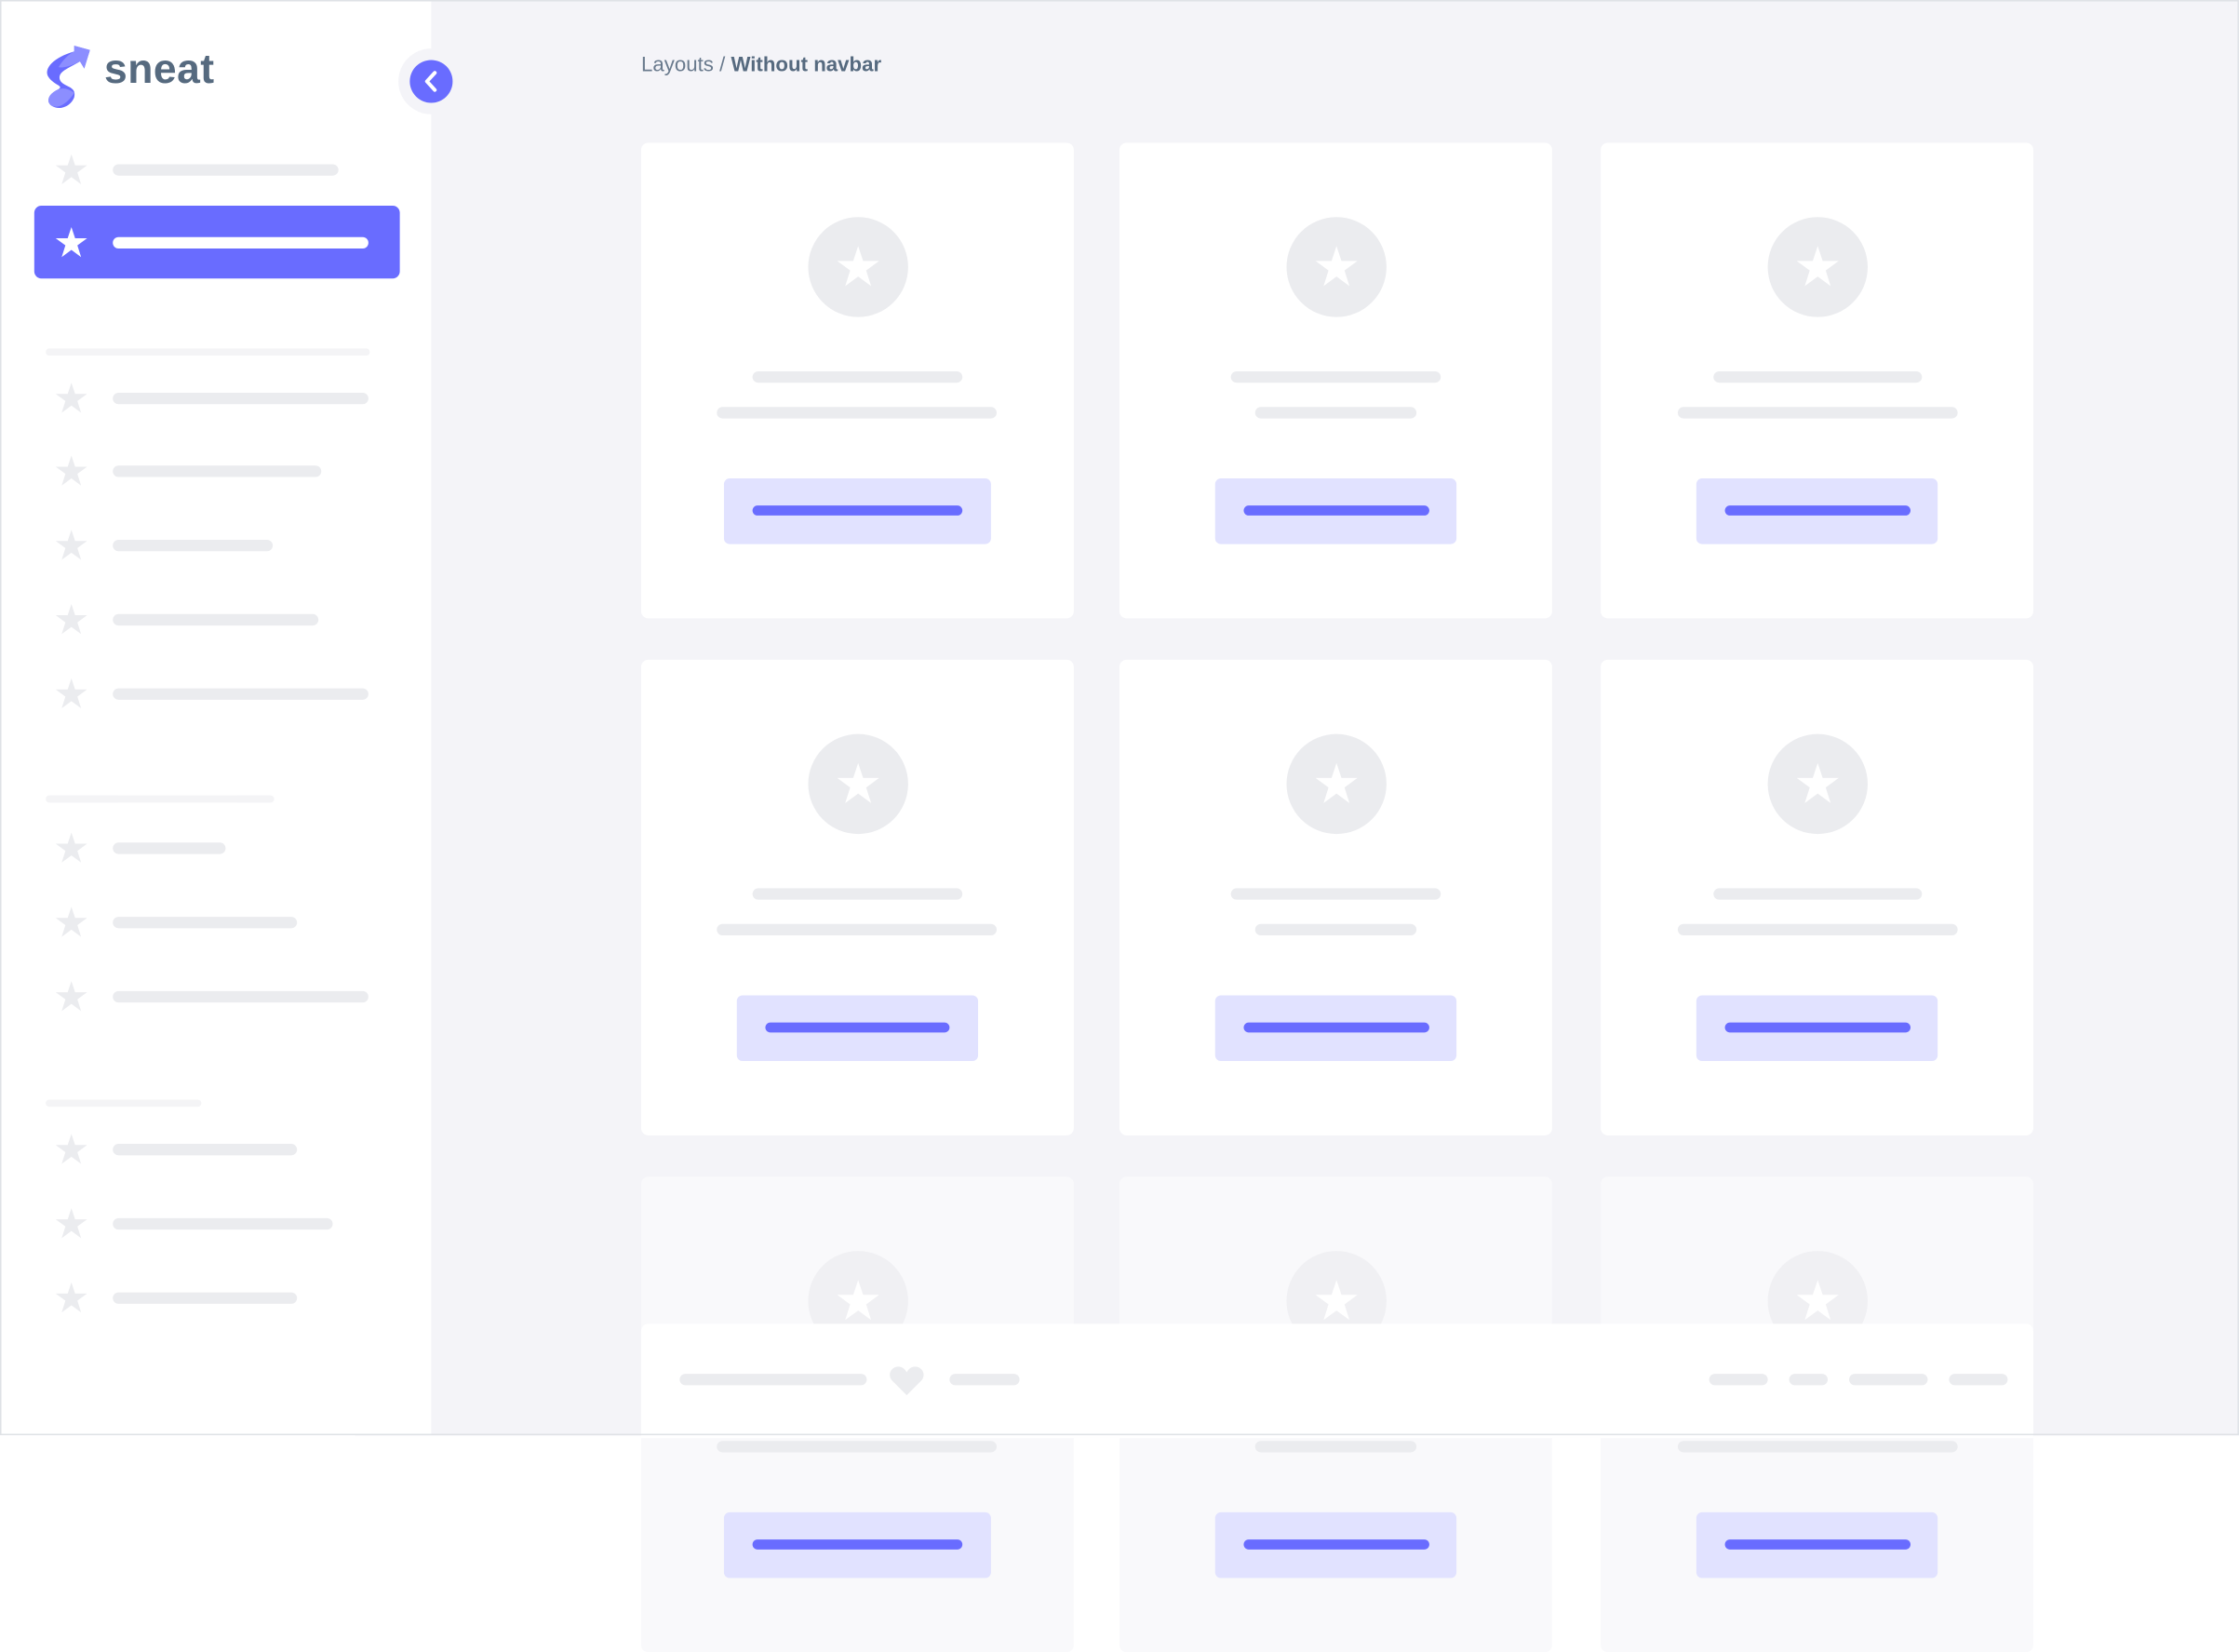 The image size is (2239, 1652). I want to click on brand-name: sneat, so click(159, 70).